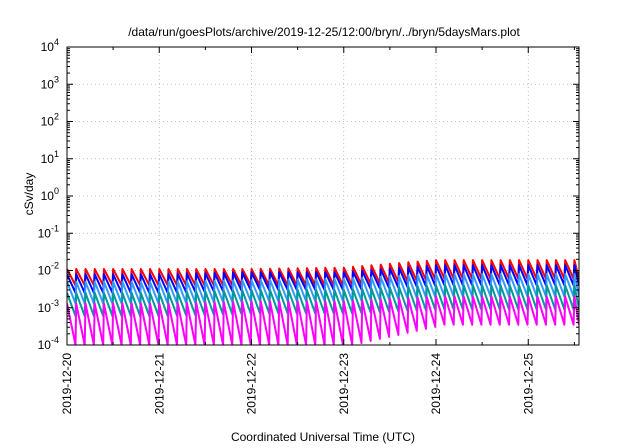 This screenshot has width=640, height=448. What do you see at coordinates (159, 384) in the screenshot?
I see `x-tick-label: 2019-12-21` at bounding box center [159, 384].